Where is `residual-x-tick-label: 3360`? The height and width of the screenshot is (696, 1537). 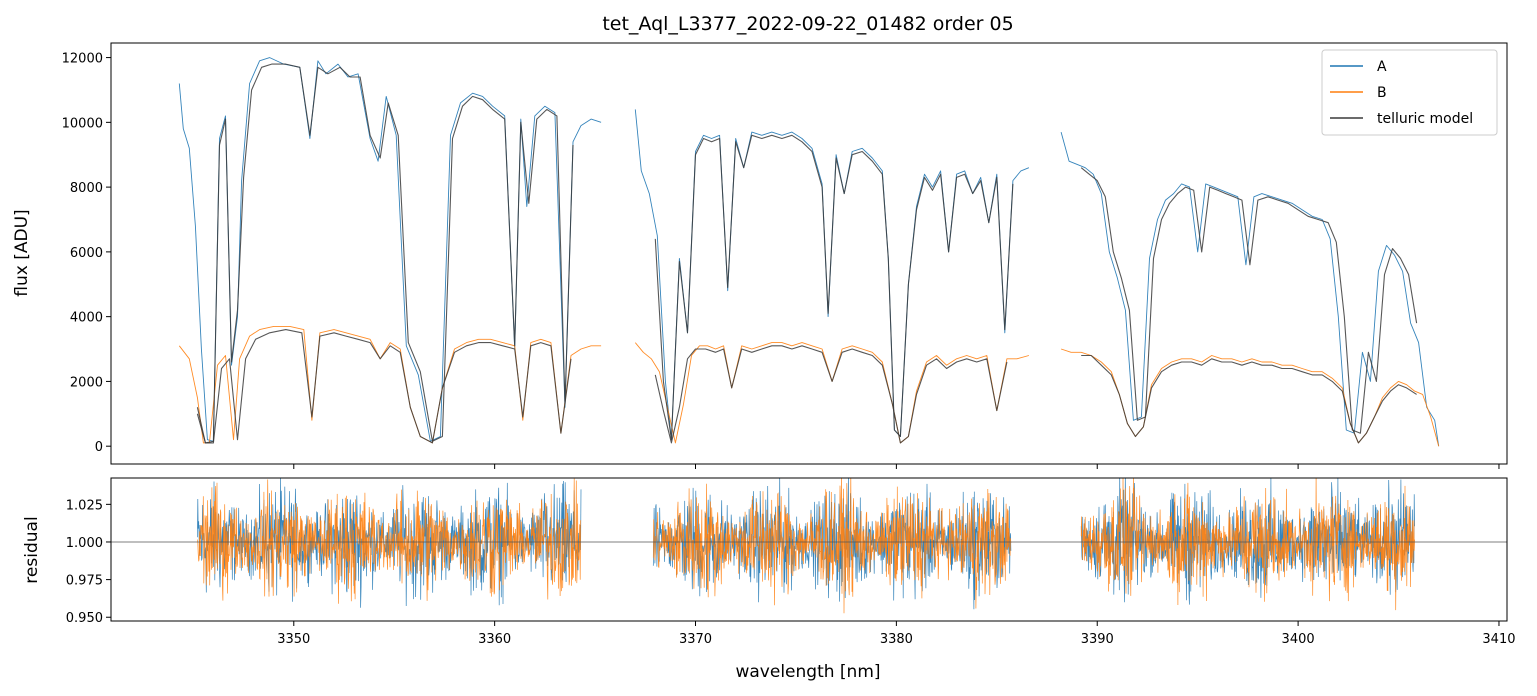 residual-x-tick-label: 3360 is located at coordinates (494, 639).